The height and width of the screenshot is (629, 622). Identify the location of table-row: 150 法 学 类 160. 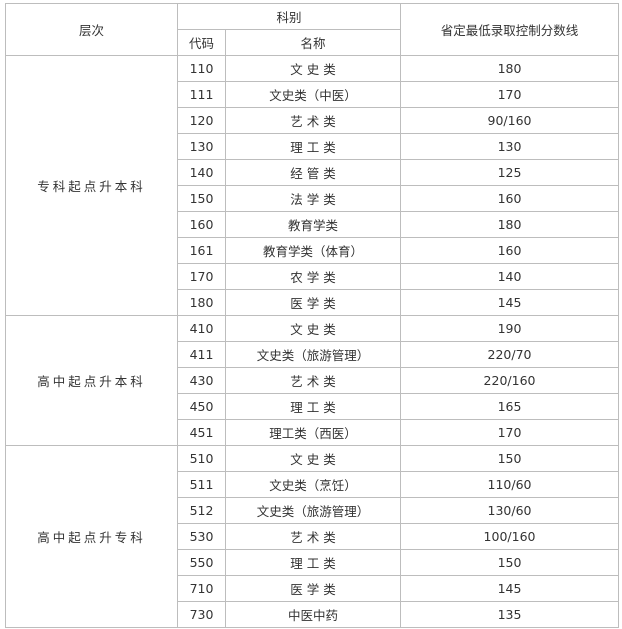
(313, 198).